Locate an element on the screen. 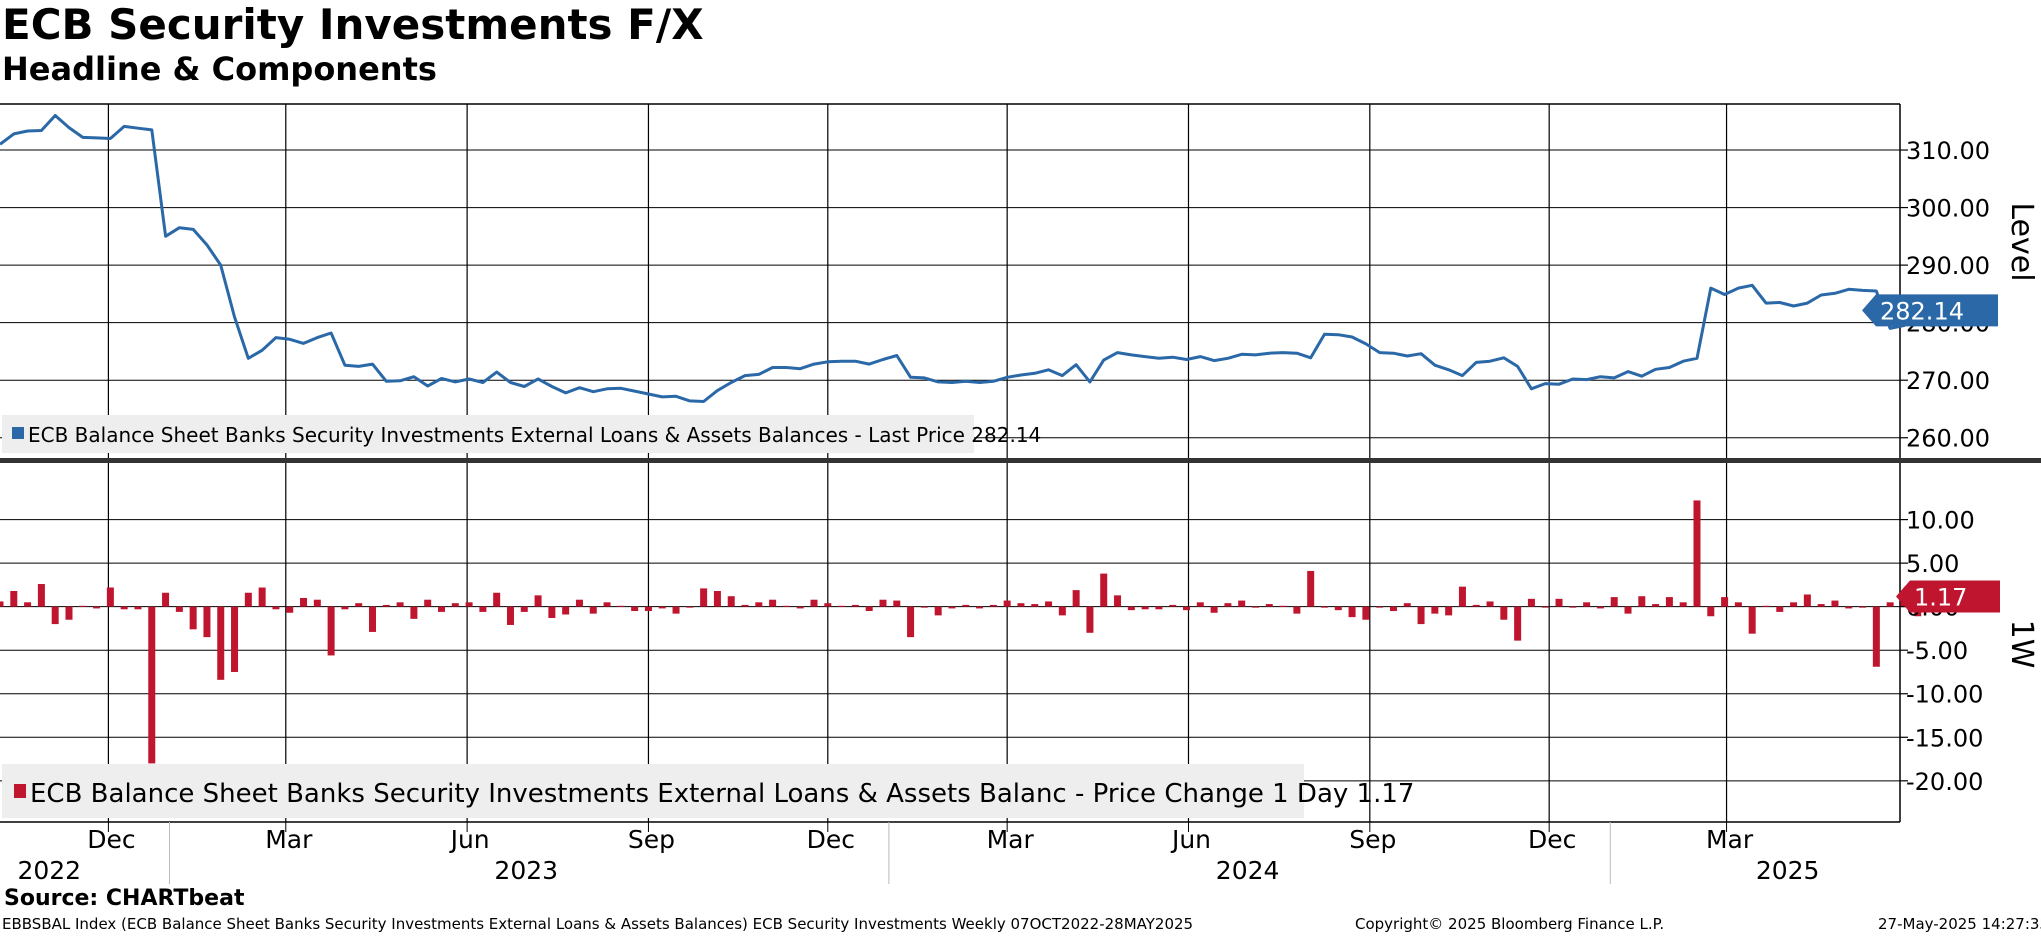 This screenshot has height=936, width=2041. copyright: Copyright© 2025 Bloomberg Finance L.P. is located at coordinates (1510, 924).